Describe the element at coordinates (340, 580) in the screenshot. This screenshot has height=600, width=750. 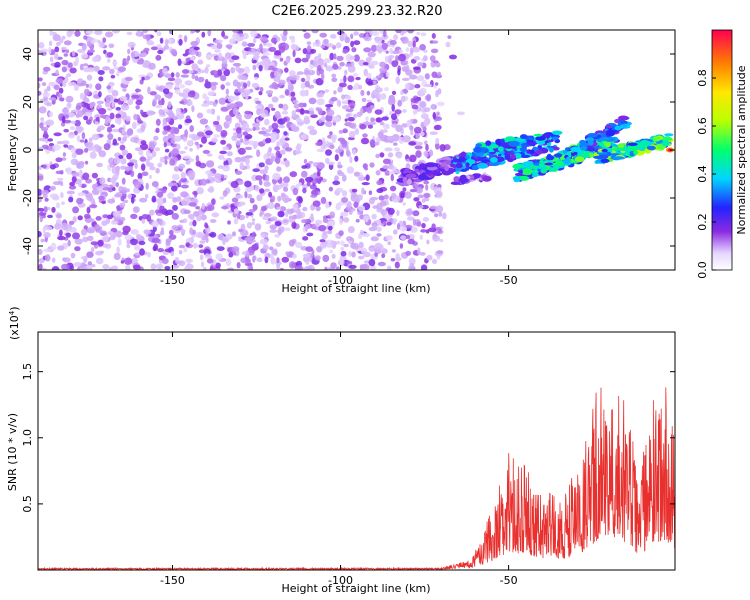
I see `x-tick-label: -100` at that location.